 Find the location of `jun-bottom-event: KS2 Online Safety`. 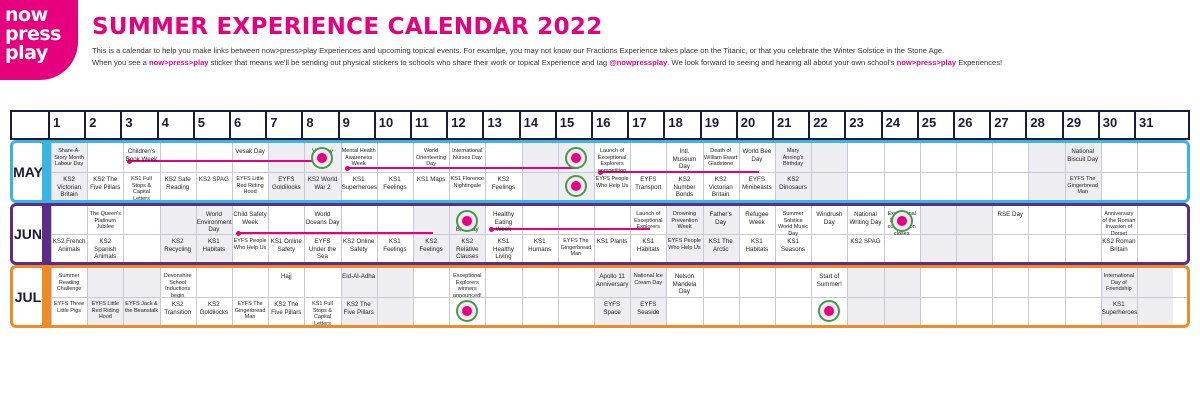

jun-bottom-event: KS2 Online Safety is located at coordinates (359, 245).